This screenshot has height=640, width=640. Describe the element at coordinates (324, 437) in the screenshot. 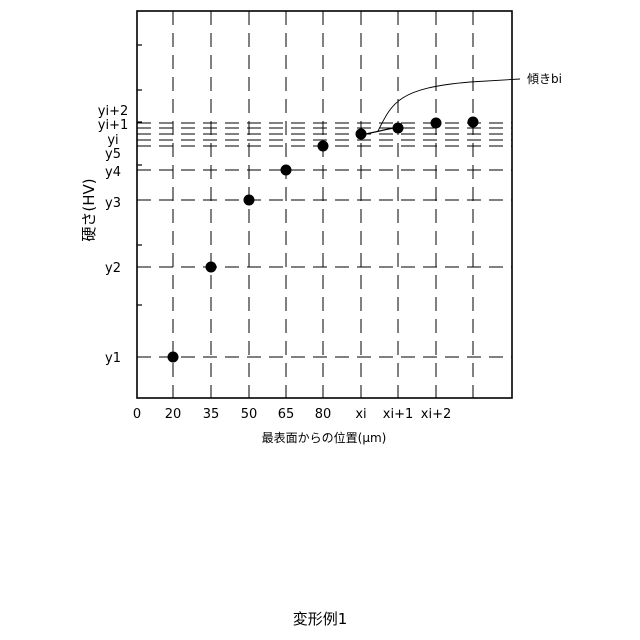

I see `x-axis-title: 最表面からの位置(μm)` at that location.